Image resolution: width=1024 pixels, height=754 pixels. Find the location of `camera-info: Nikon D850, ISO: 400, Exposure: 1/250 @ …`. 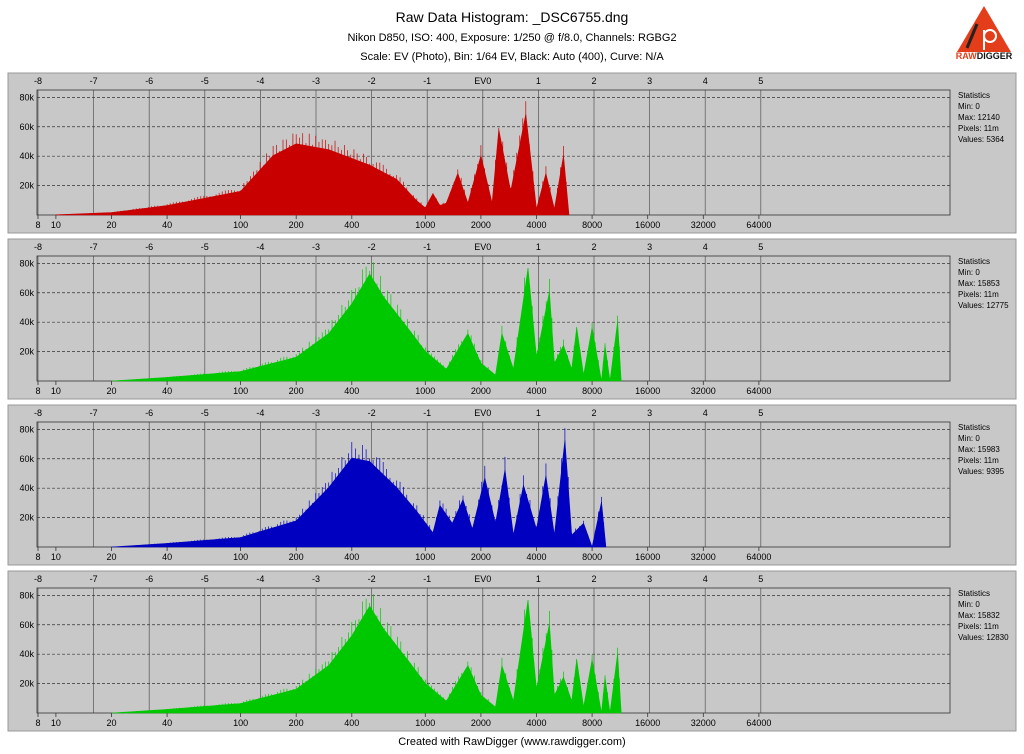

camera-info: Nikon D850, ISO: 400, Exposure: 1/250 @ … is located at coordinates (512, 38).